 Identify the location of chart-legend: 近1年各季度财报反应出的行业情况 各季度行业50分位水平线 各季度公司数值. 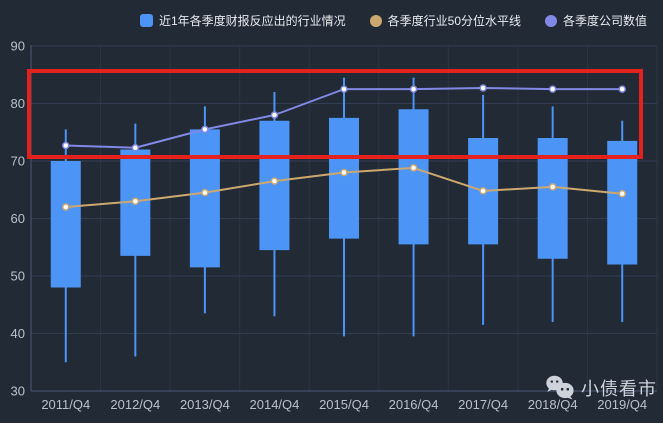
(362, 20).